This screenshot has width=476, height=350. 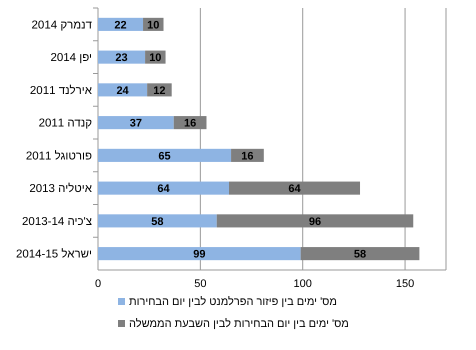 I want to click on y-tick-label: איטליה 2013, so click(x=61, y=189).